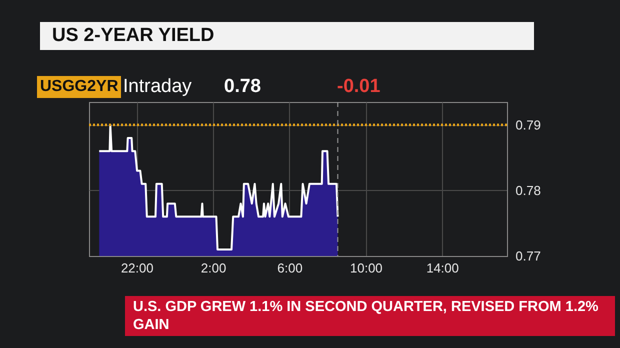 Image resolution: width=620 pixels, height=348 pixels. What do you see at coordinates (370, 316) in the screenshot?
I see `text: U.S. GDP GREW 1.1% IN SECOND QUARTER, REVISED FROM 1.2% GAIN` at bounding box center [370, 316].